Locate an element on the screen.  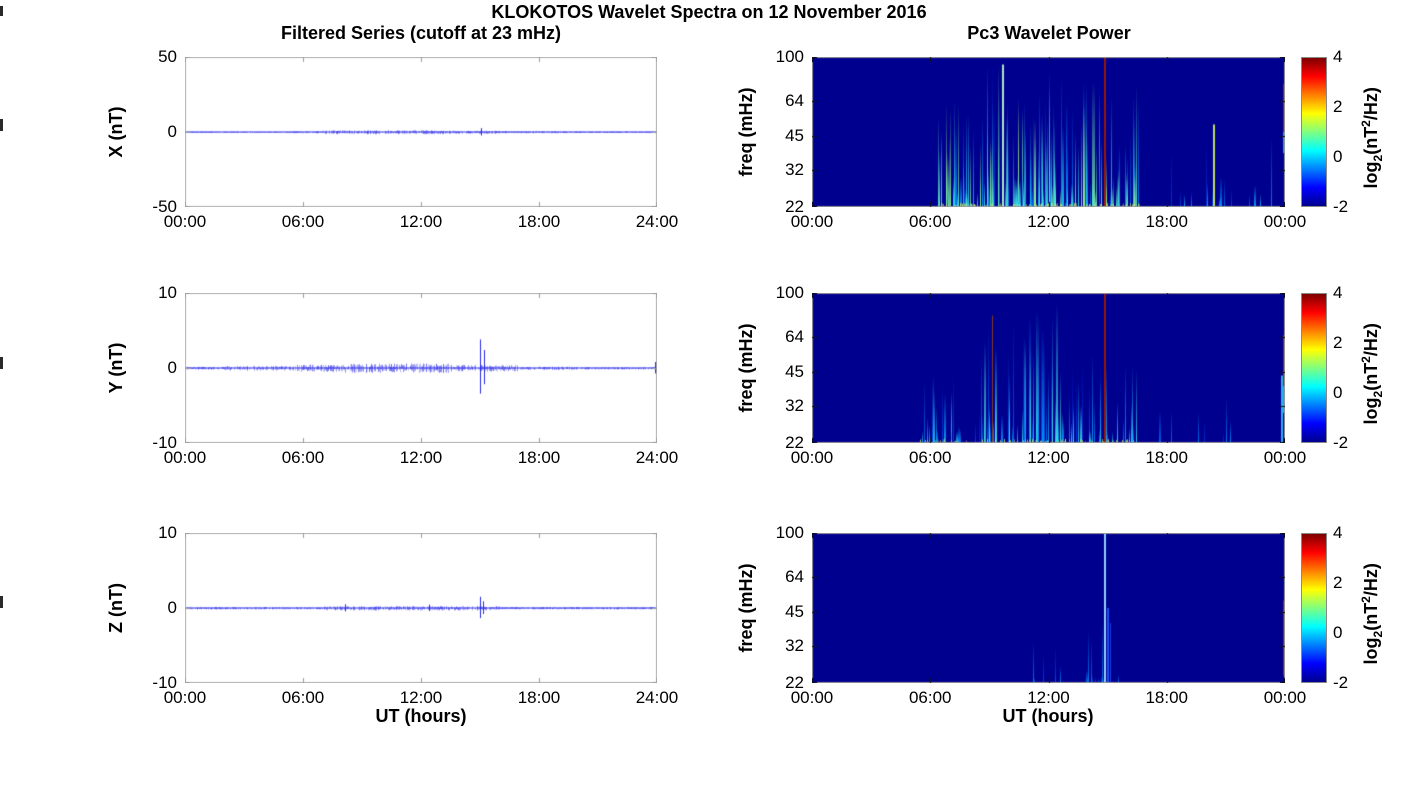
series-canvas-x-series is located at coordinates (421, 132).